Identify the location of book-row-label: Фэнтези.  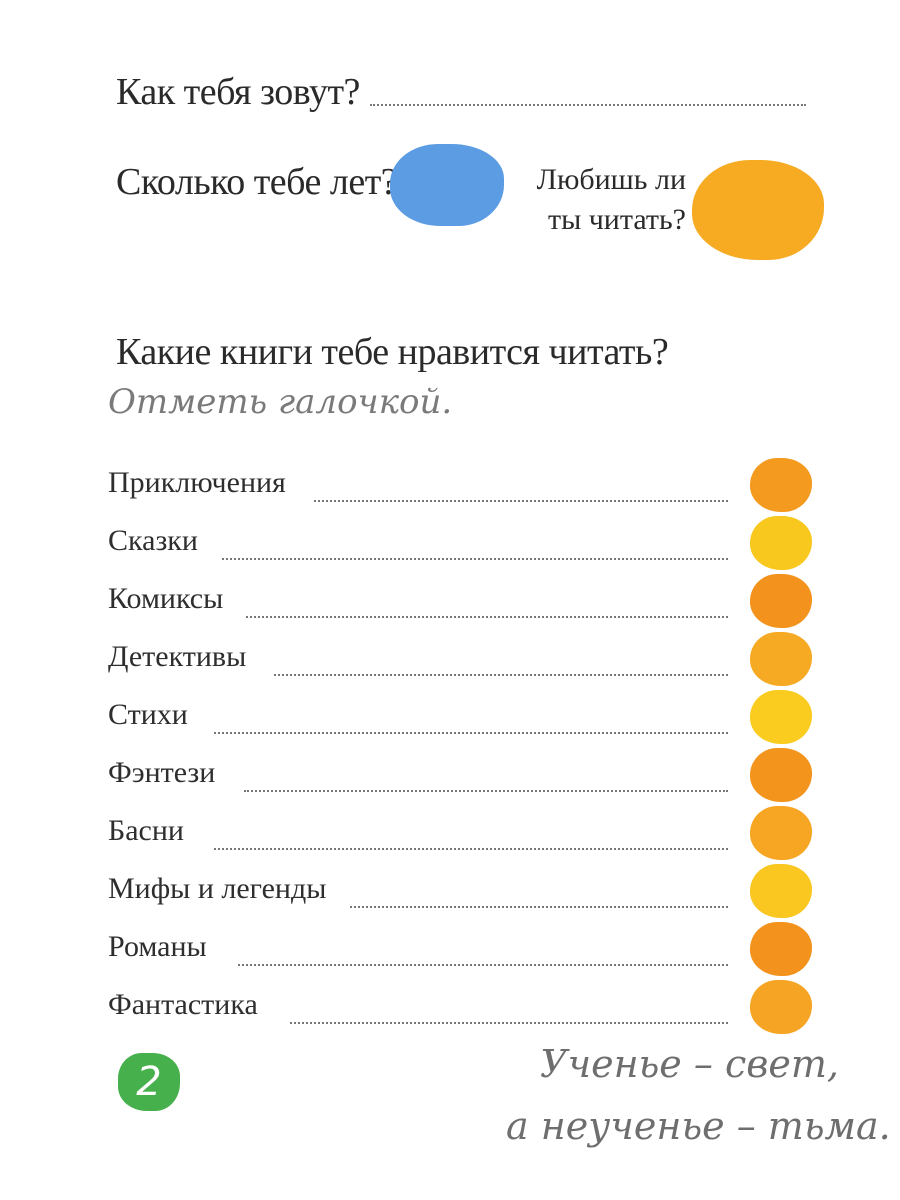
(162, 772).